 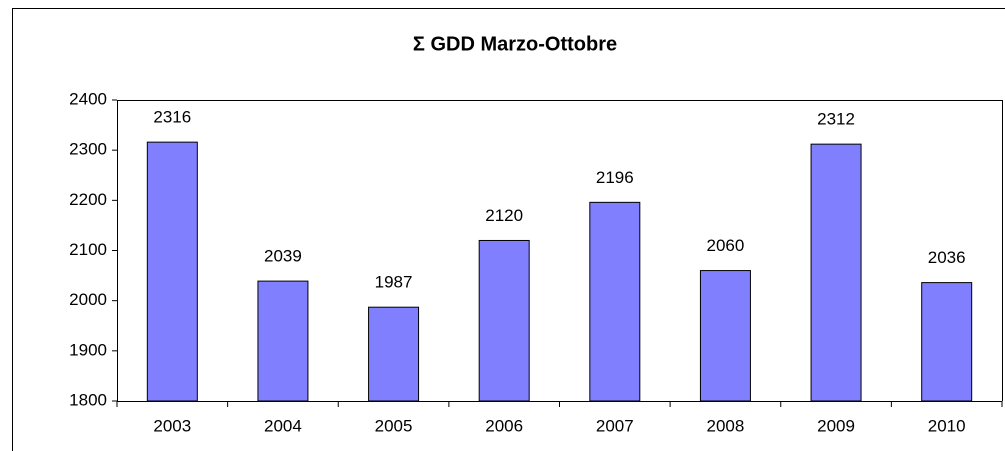 What do you see at coordinates (836, 425) in the screenshot?
I see `x-tick-label: 2009` at bounding box center [836, 425].